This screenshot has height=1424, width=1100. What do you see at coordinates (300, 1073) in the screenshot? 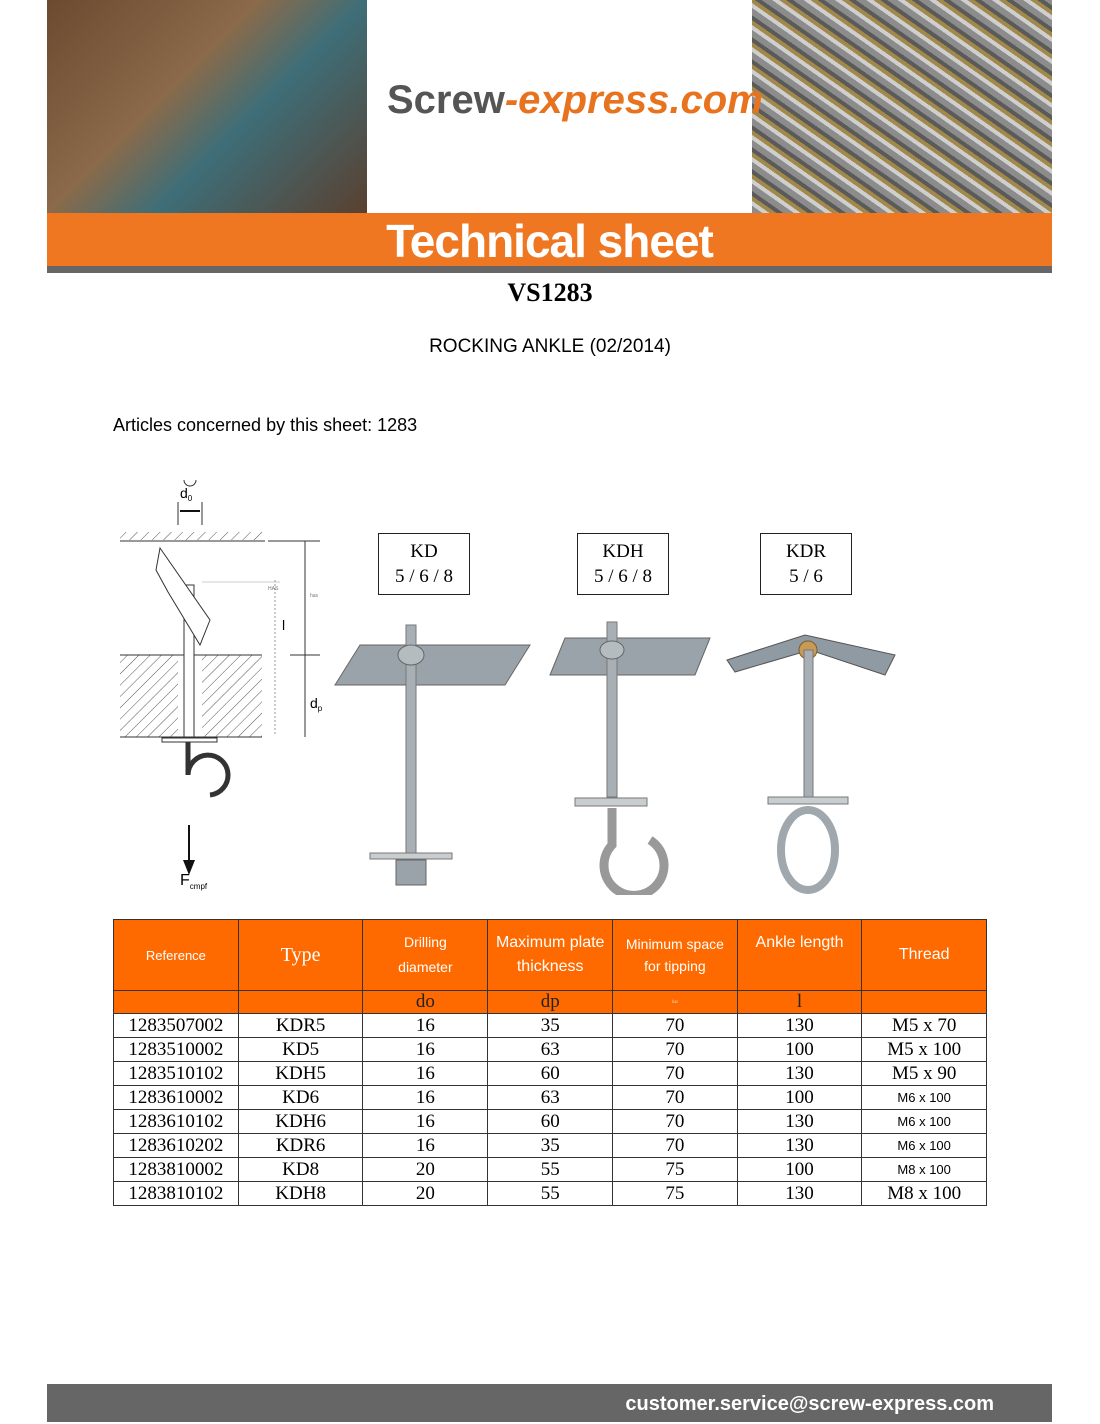
I see `table-cell: KDH5` at bounding box center [300, 1073].